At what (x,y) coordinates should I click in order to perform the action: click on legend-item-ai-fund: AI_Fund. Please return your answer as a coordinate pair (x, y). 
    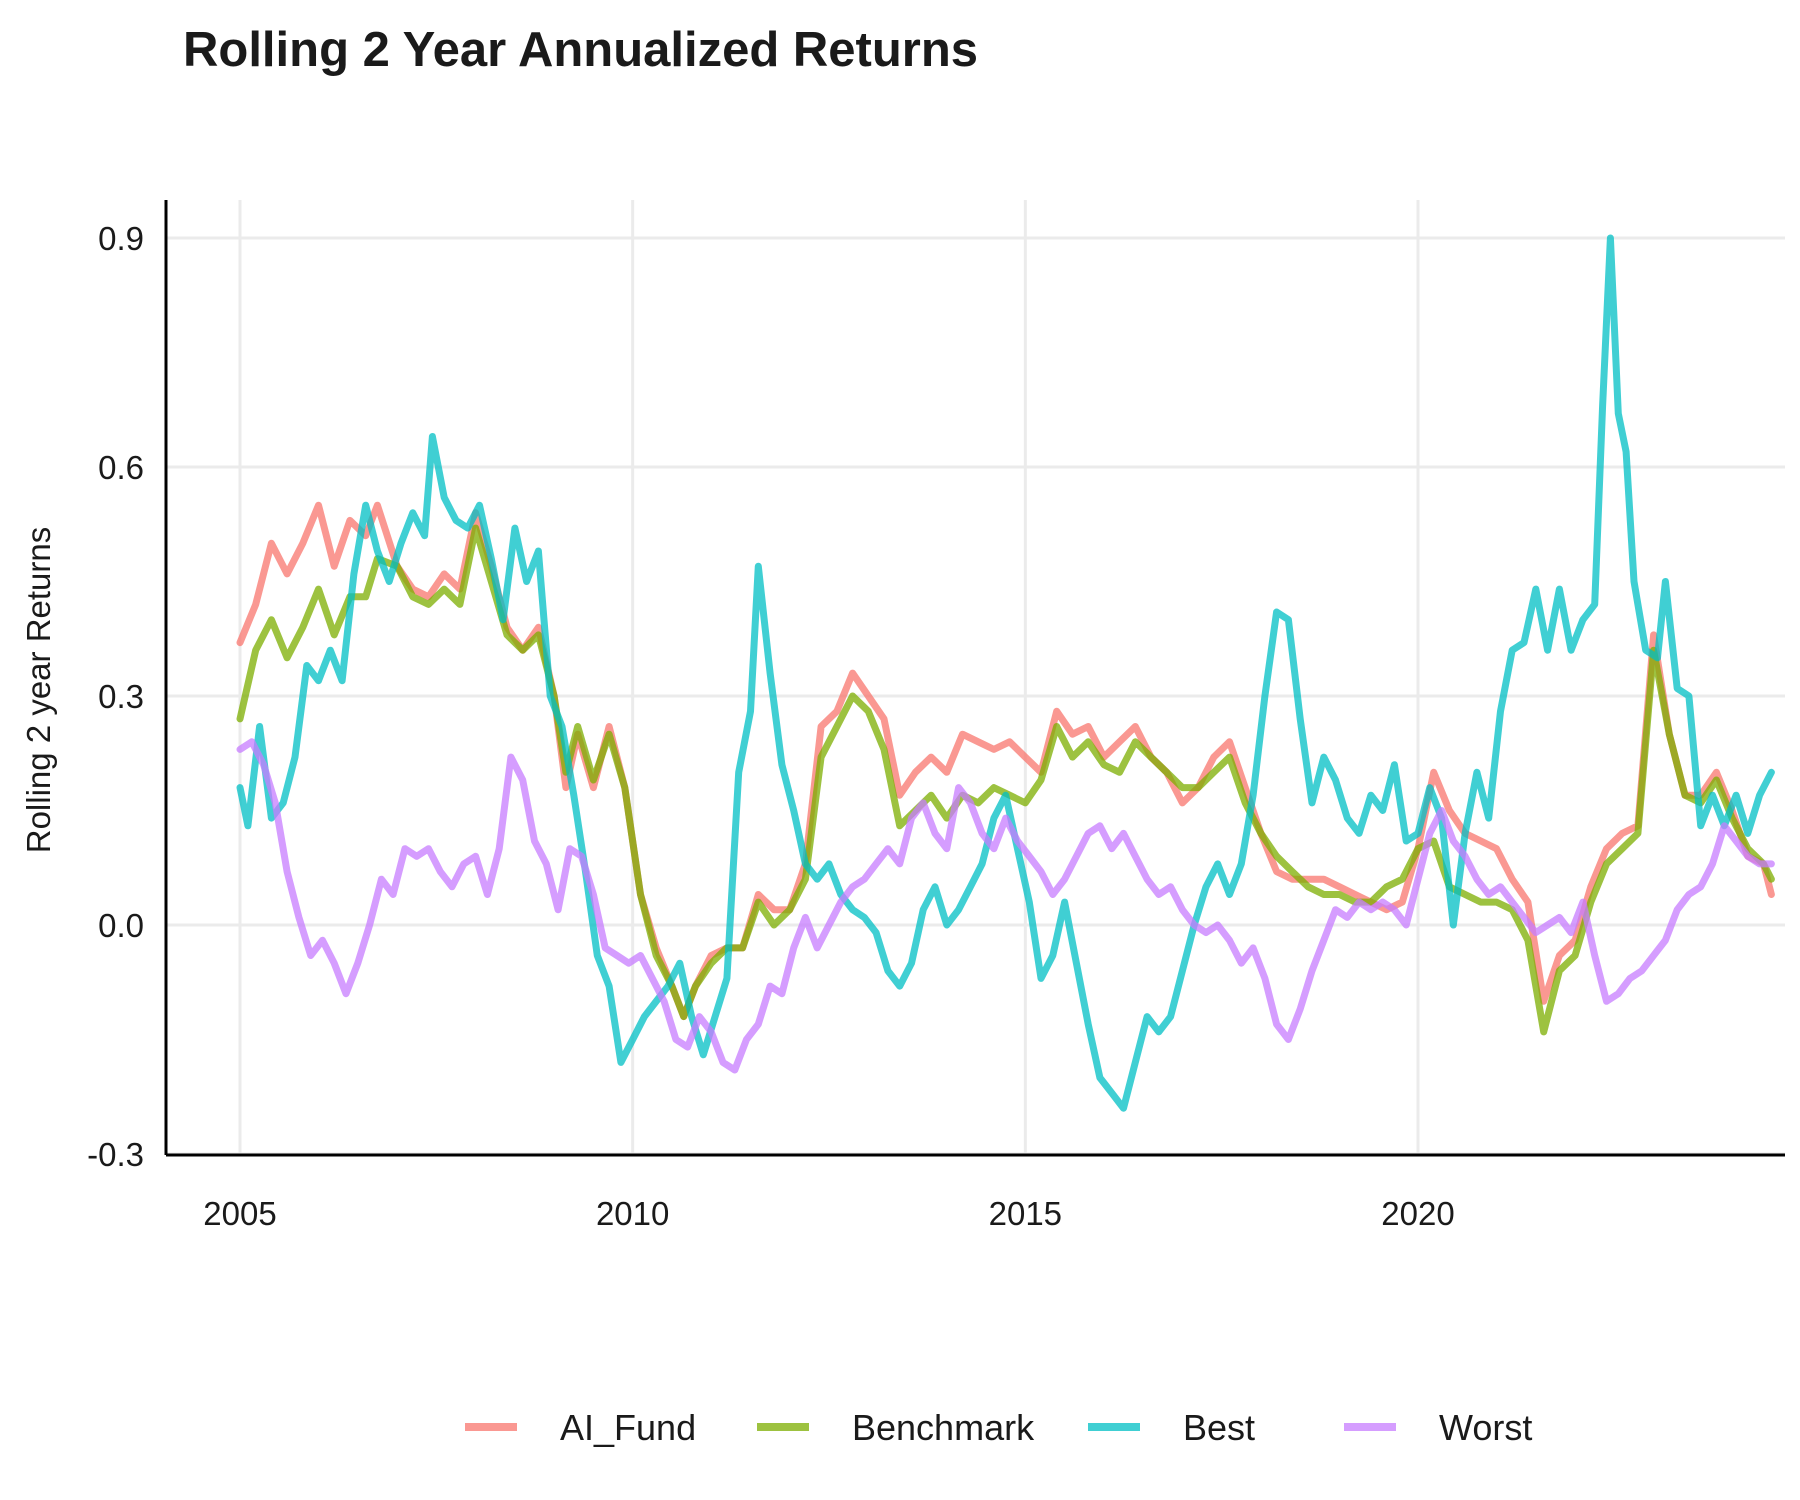
    Looking at the image, I should click on (580, 1427).